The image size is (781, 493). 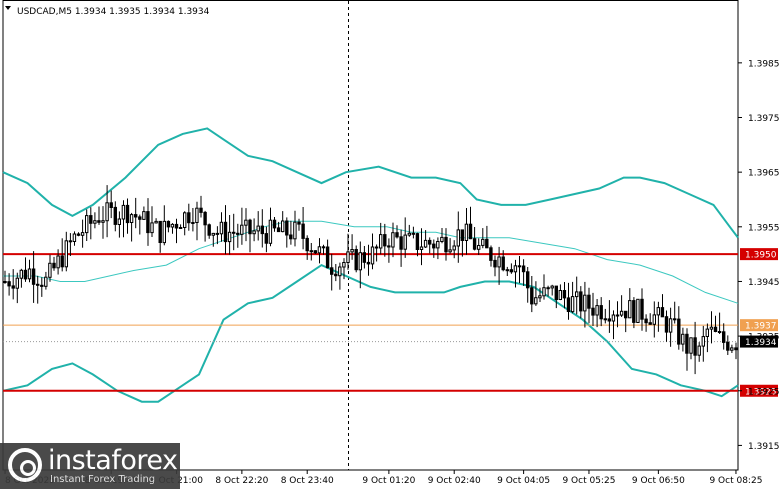 What do you see at coordinates (90, 466) in the screenshot?
I see `watermark-logo: instaforex Instant Forex Trading` at bounding box center [90, 466].